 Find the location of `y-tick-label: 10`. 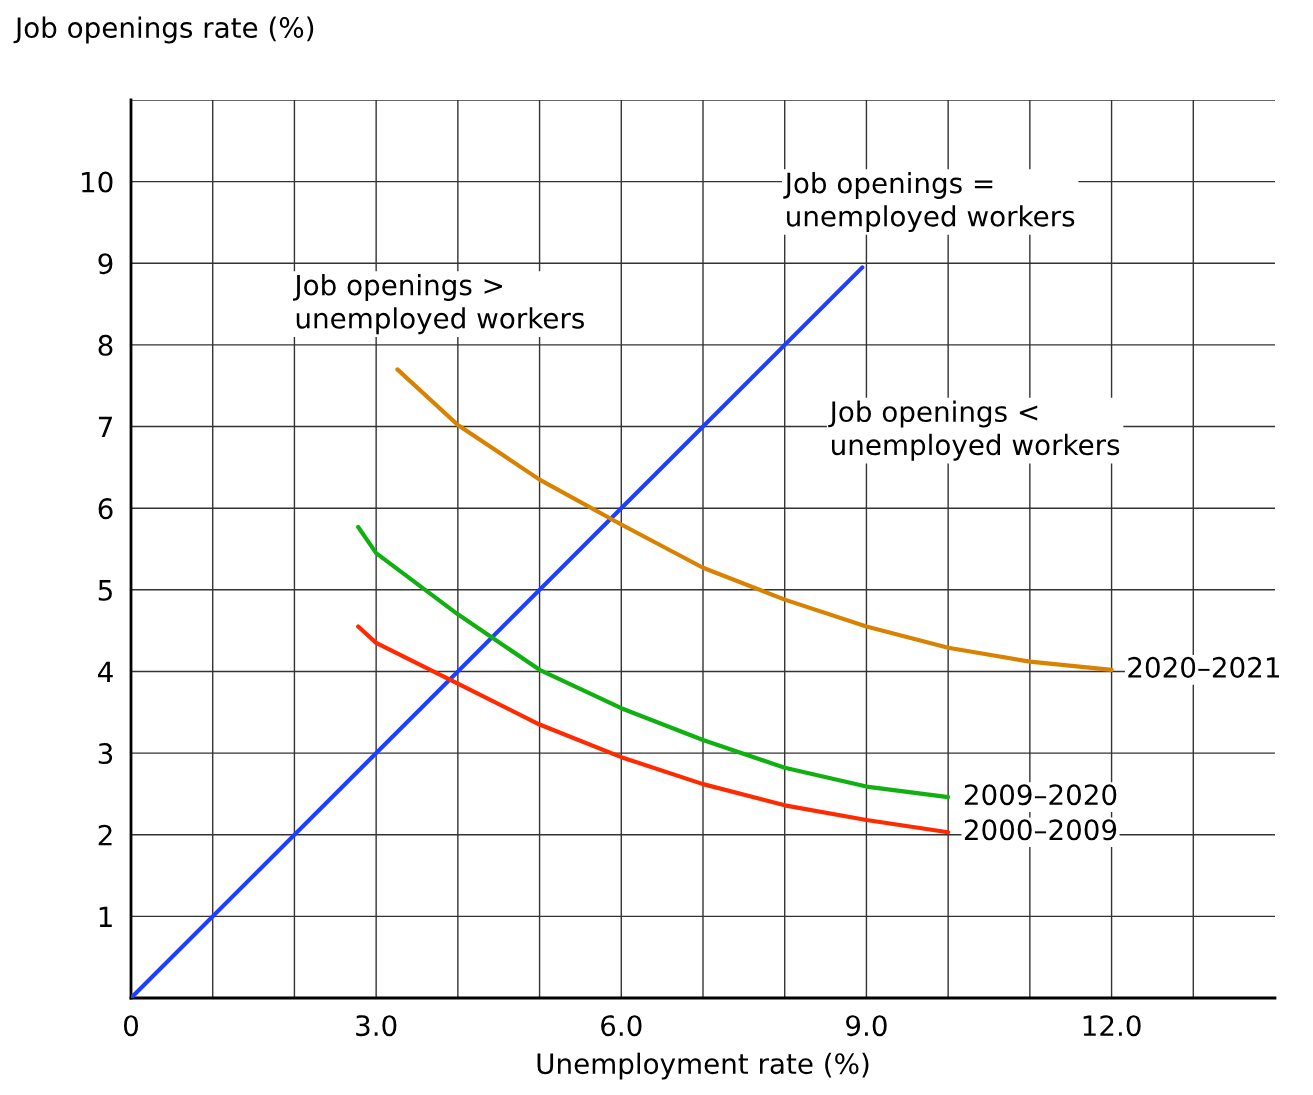

y-tick-label: 10 is located at coordinates (97, 182).